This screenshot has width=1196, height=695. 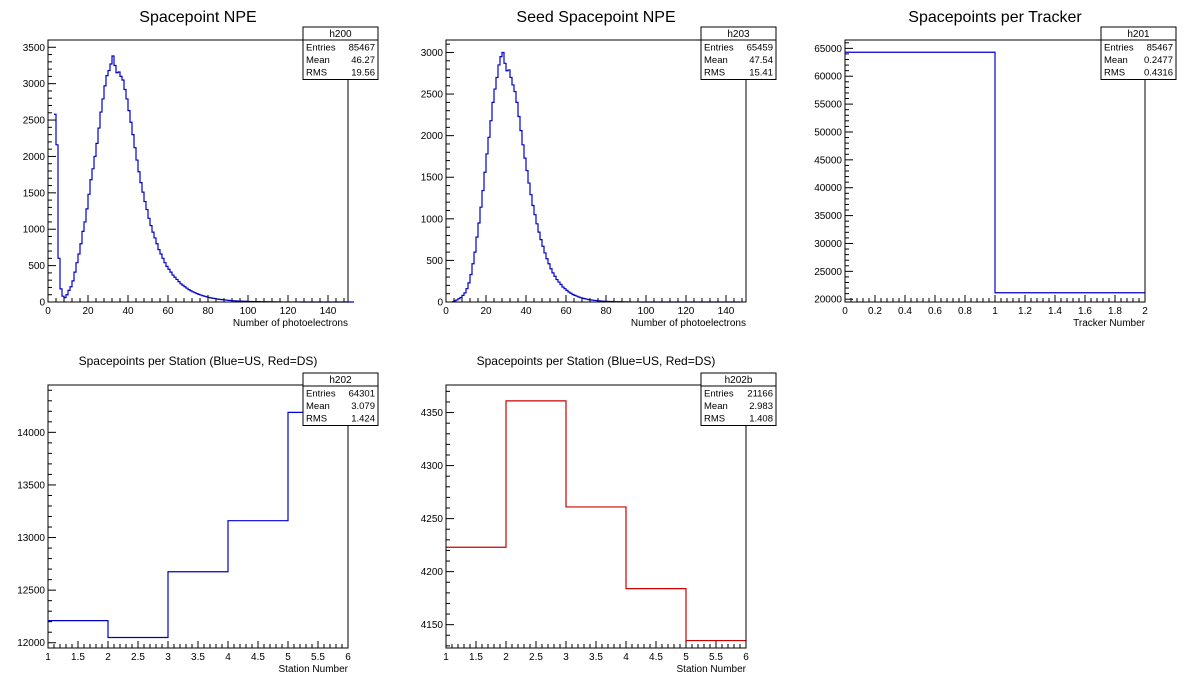 I want to click on stats-box-name: h200, so click(x=340, y=34).